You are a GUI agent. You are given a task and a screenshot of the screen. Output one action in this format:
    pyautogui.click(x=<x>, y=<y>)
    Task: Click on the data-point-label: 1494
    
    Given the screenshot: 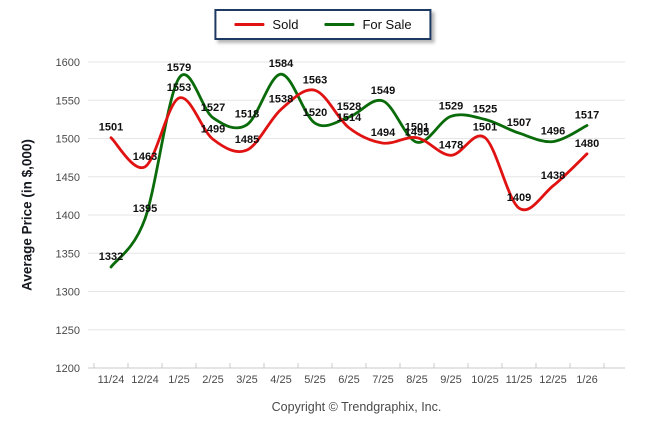 What is the action you would take?
    pyautogui.click(x=383, y=133)
    